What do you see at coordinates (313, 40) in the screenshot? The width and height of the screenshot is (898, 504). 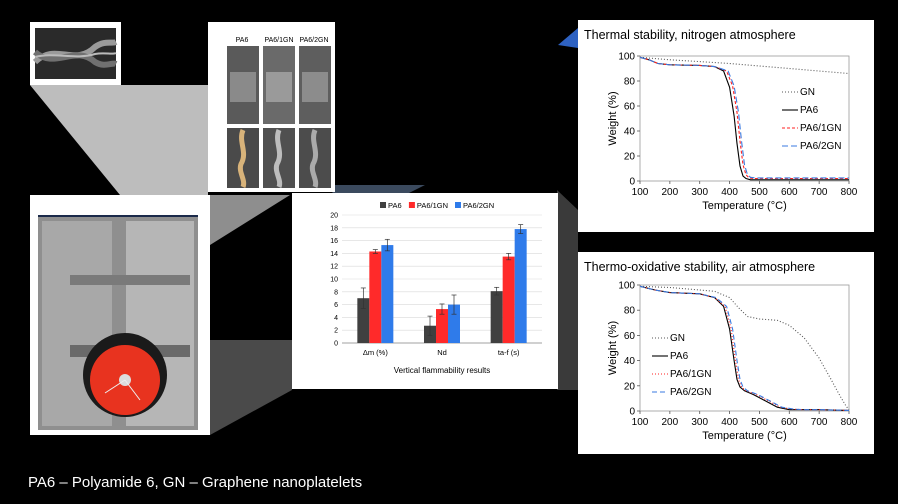 I see `sample-label-pa6-2gn: PA6/2GN` at bounding box center [313, 40].